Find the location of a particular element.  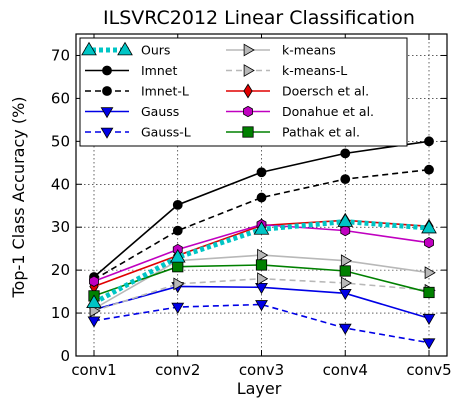

legend-label-ours: Ours is located at coordinates (155, 50).